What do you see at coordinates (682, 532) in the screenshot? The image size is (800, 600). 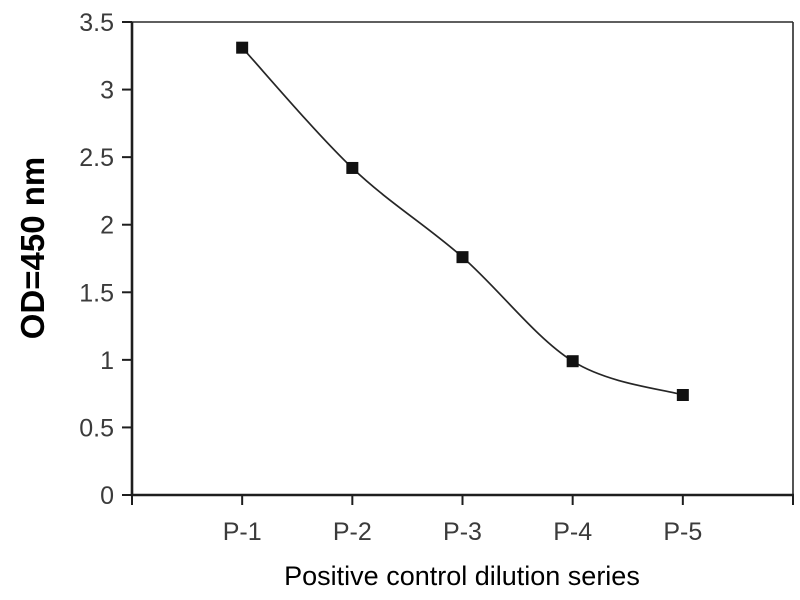 I see `x-tick-label: P-5` at bounding box center [682, 532].